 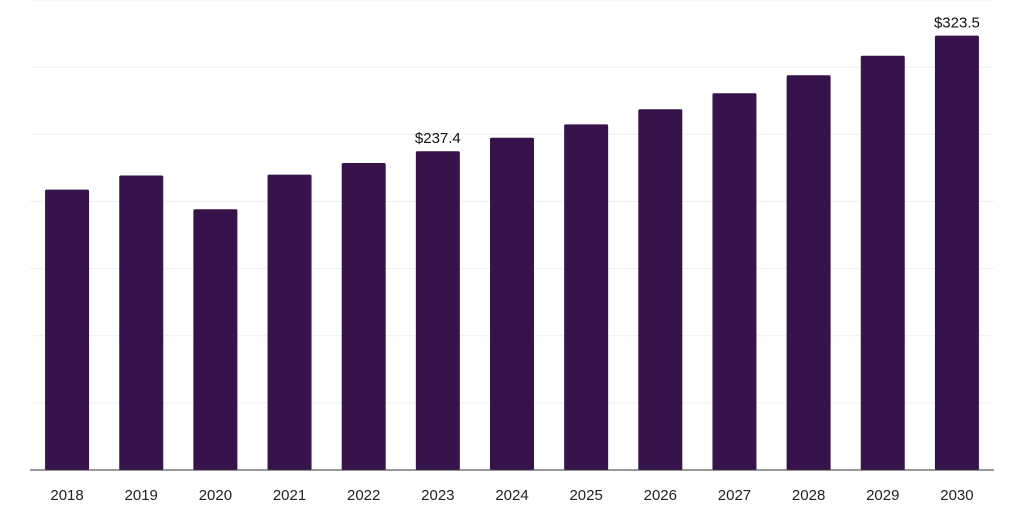 I want to click on bar-2029, so click(x=882, y=262).